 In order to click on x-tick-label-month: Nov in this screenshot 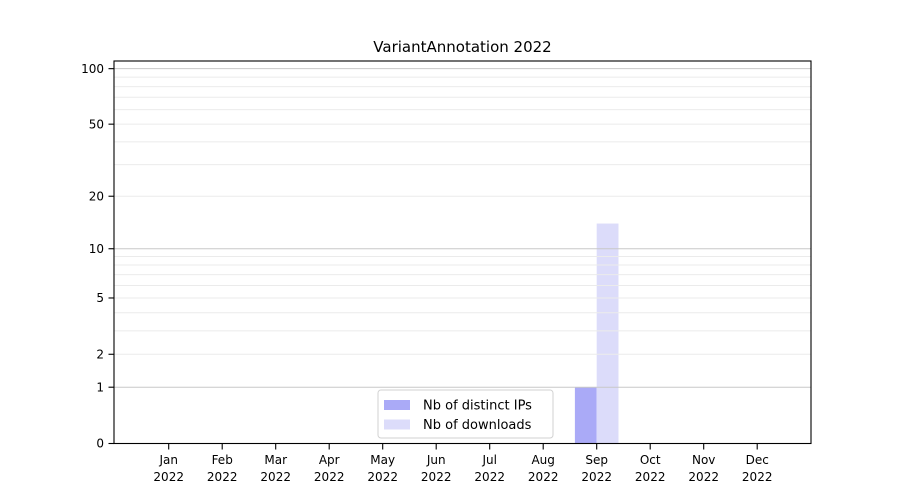, I will do `click(703, 460)`.